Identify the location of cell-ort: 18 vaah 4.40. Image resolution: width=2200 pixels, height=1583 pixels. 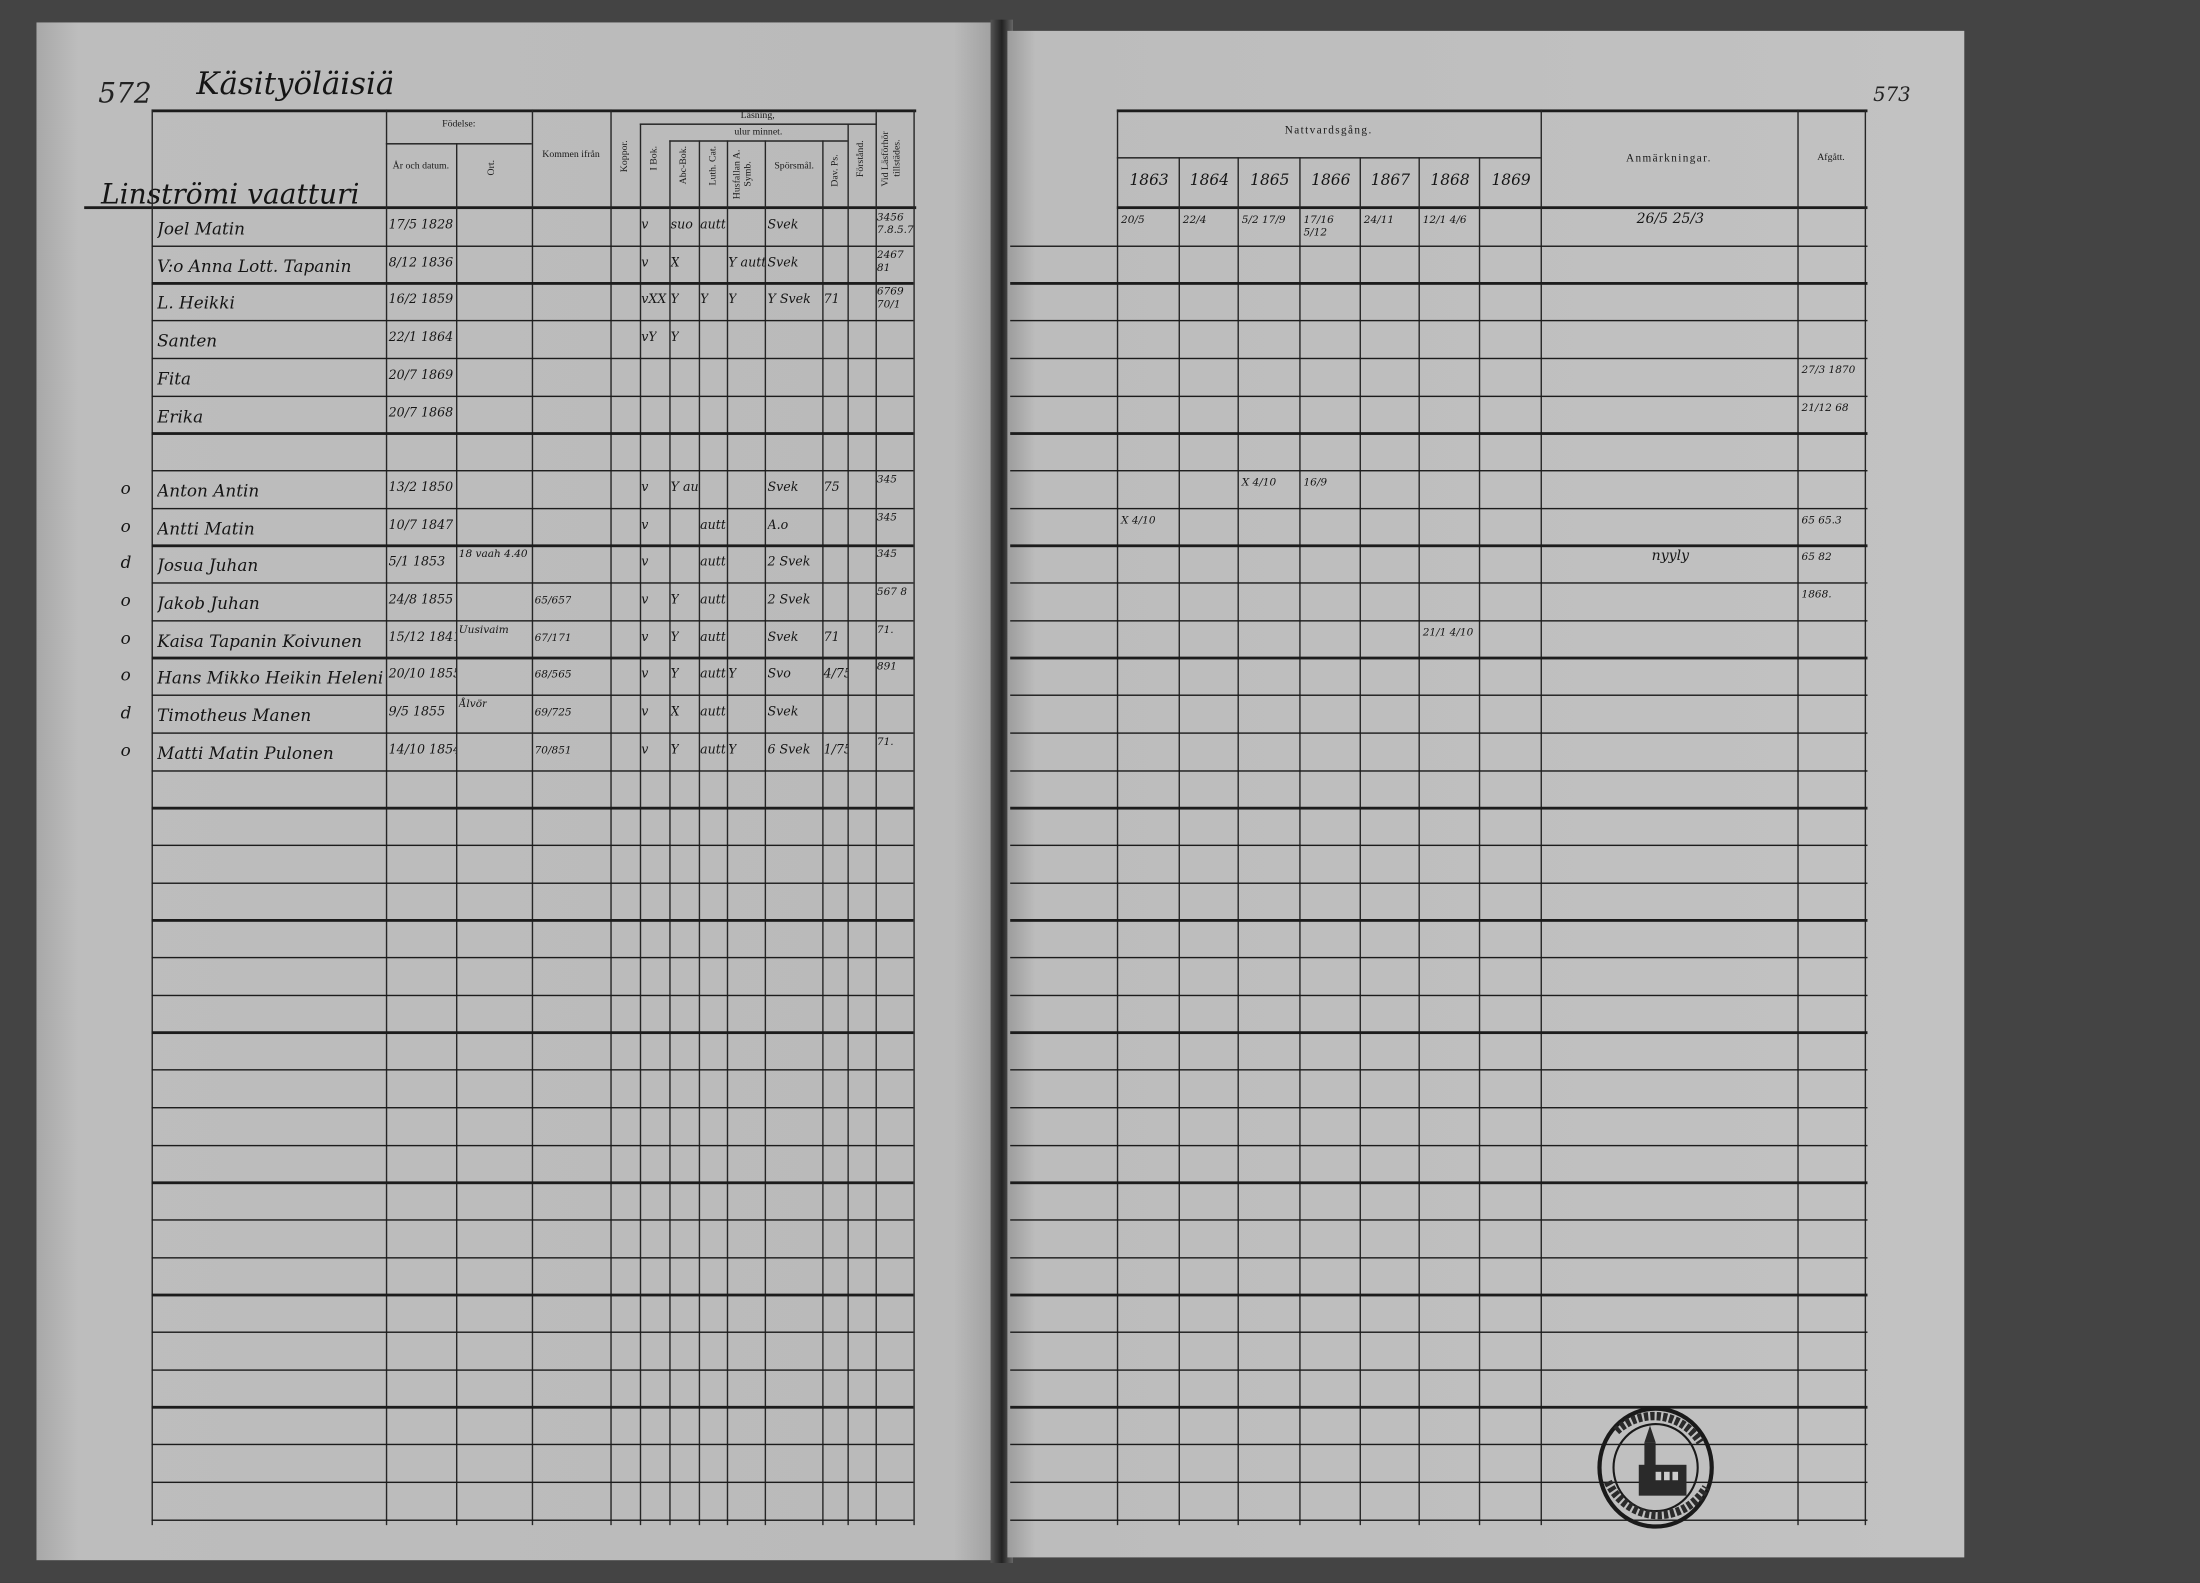
(493, 554).